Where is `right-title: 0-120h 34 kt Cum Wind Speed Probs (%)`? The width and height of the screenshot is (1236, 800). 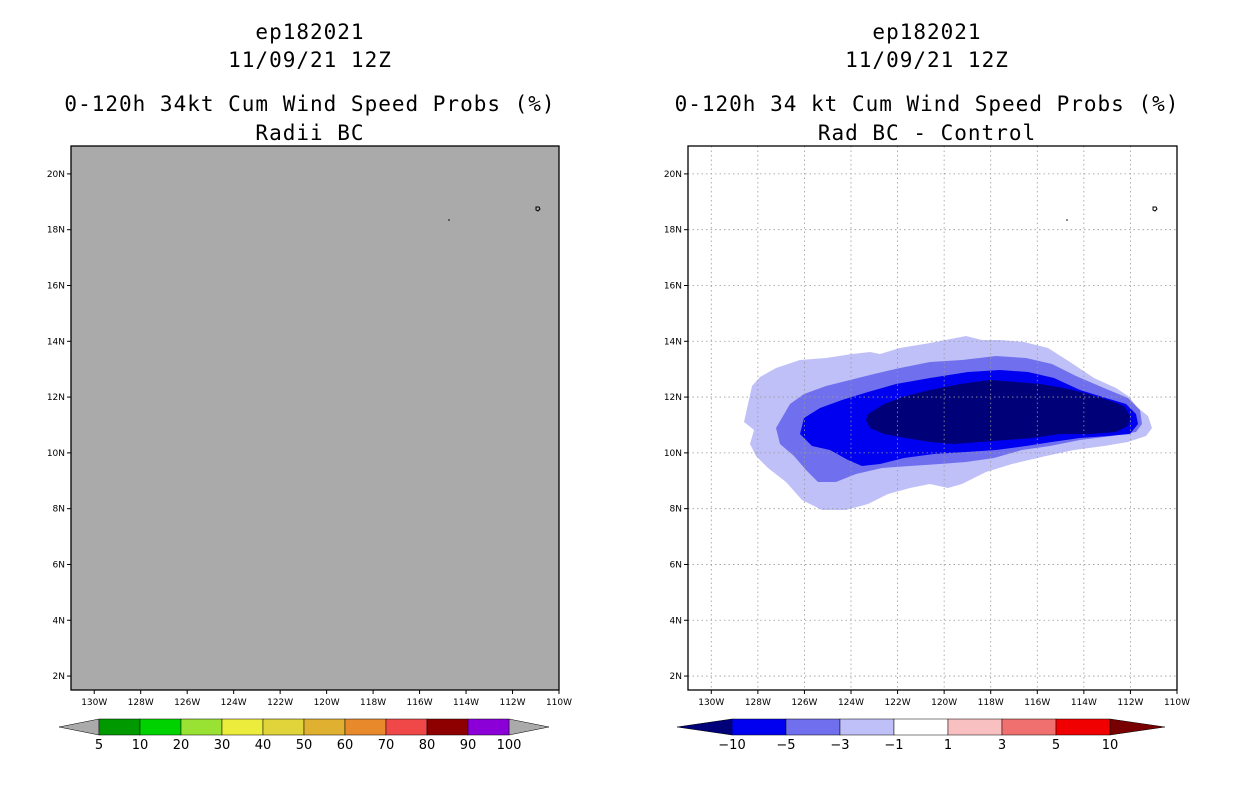 right-title: 0-120h 34 kt Cum Wind Speed Probs (%) is located at coordinates (927, 104).